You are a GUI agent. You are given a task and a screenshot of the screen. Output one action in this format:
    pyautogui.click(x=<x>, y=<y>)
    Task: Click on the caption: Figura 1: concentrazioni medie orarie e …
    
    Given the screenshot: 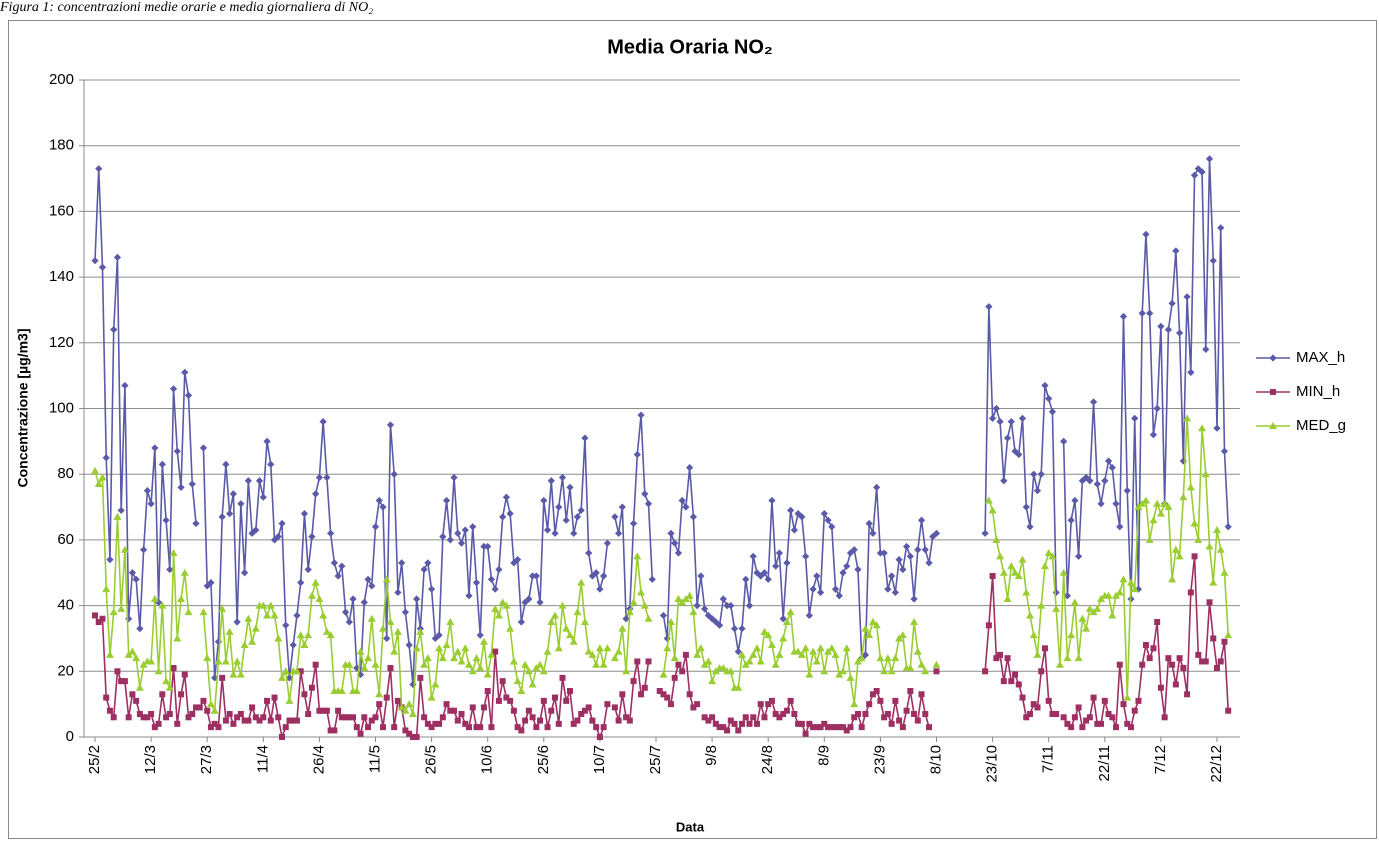 What is the action you would take?
    pyautogui.click(x=186, y=7)
    